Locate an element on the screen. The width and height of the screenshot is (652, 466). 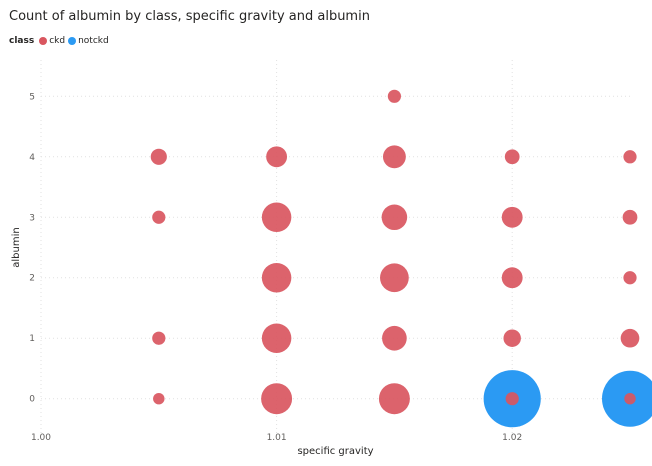
x-axis-ticks: 1.00 1.01 1.02 is located at coordinates (276, 438).